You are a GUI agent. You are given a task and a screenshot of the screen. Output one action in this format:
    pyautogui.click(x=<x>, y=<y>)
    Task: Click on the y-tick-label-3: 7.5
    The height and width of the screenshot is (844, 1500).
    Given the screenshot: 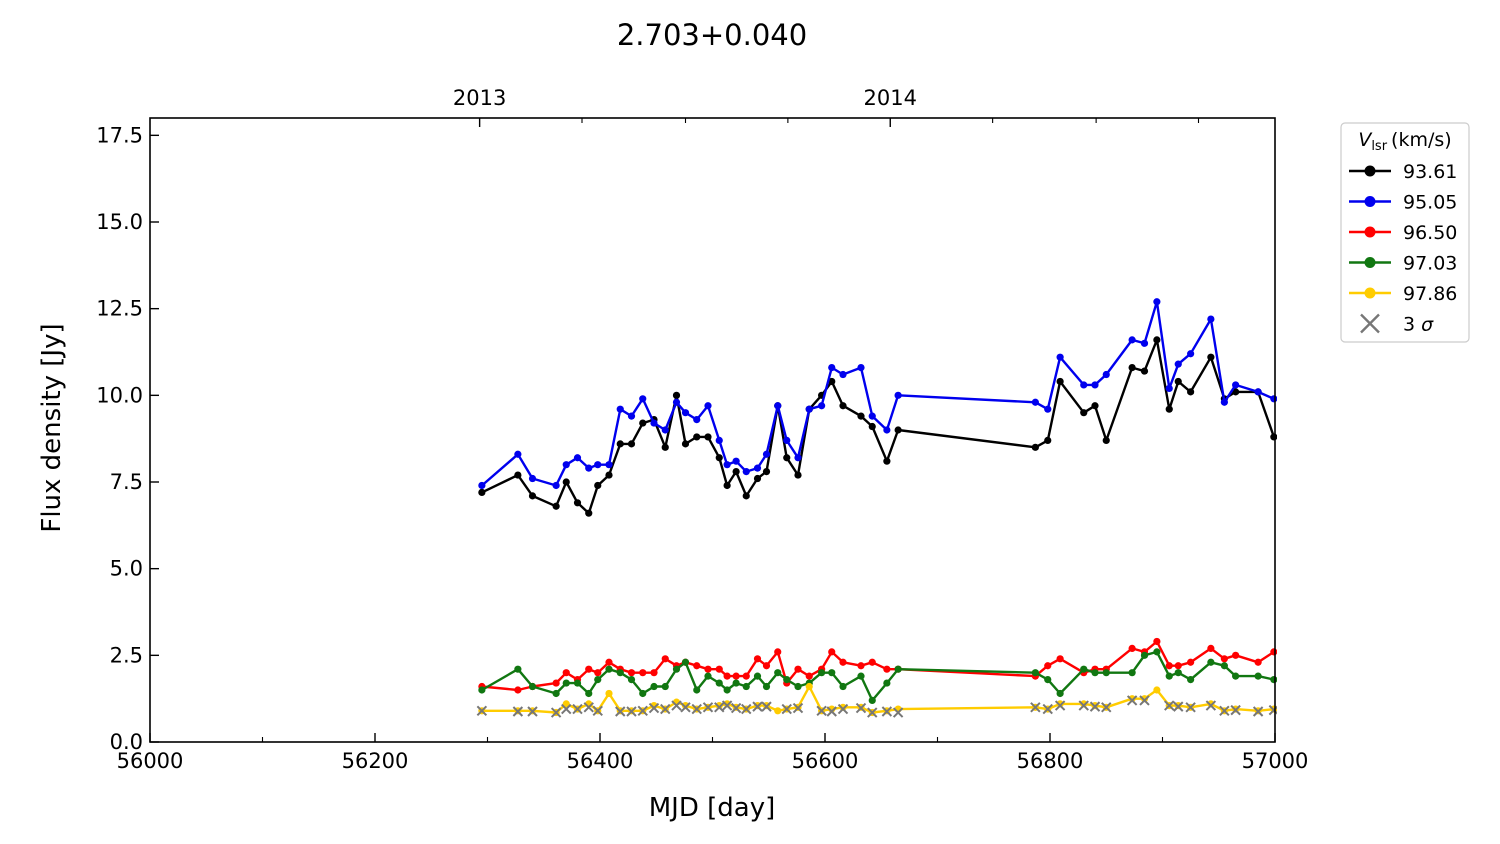 What is the action you would take?
    pyautogui.click(x=126, y=482)
    